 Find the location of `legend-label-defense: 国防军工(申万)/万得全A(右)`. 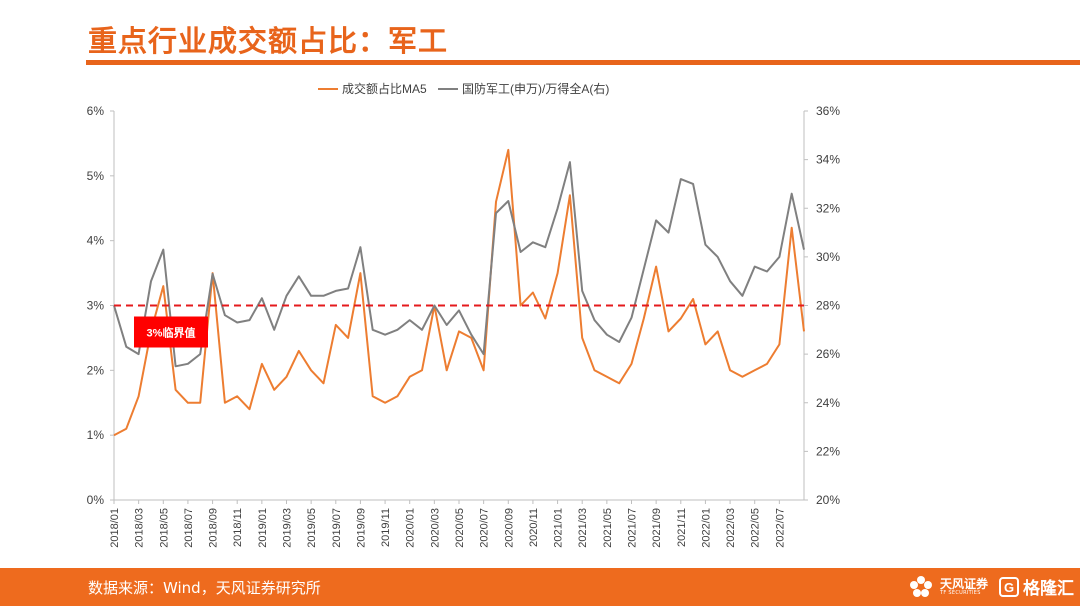

legend-label-defense: 国防军工(申万)/万得全A(右) is located at coordinates (535, 88).